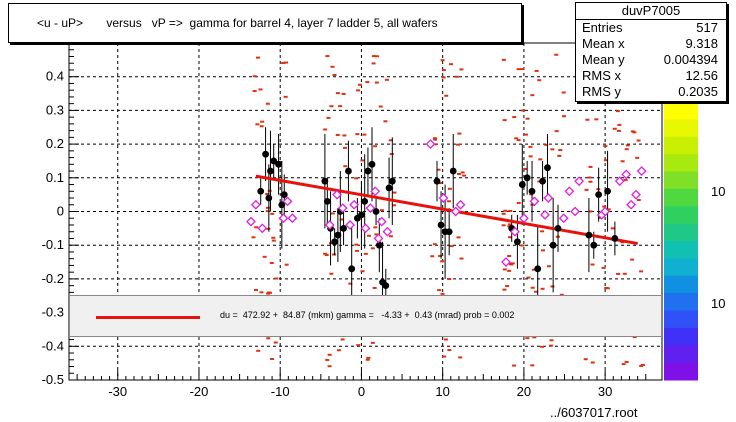 Image resolution: width=736 pixels, height=422 pixels. What do you see at coordinates (651, 76) in the screenshot?
I see `stats-row: RMS x 12.56` at bounding box center [651, 76].